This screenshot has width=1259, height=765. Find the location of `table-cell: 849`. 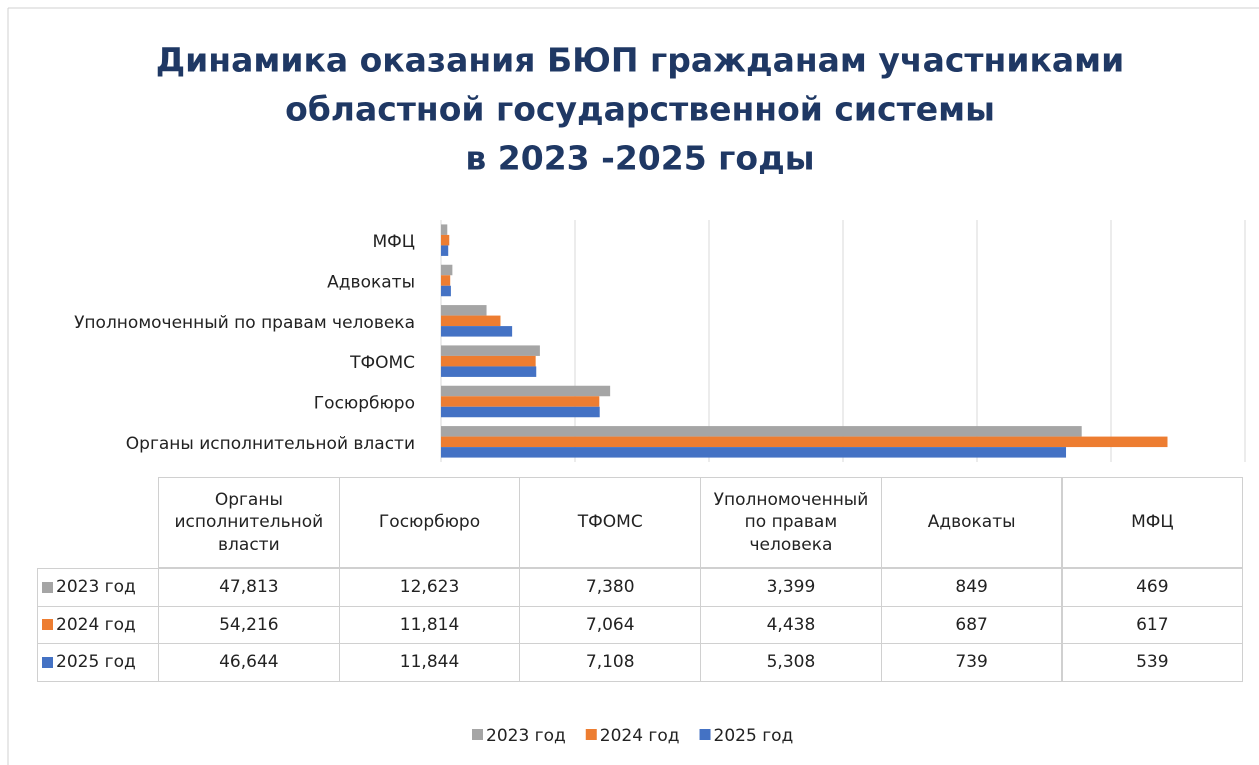

table-cell: 849 is located at coordinates (971, 587).